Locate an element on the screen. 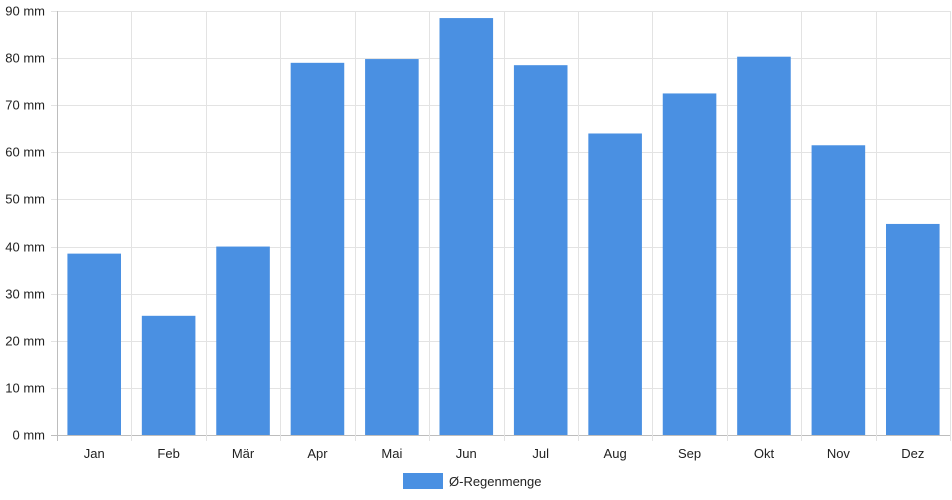  x-tick-label: Jul is located at coordinates (540, 453).